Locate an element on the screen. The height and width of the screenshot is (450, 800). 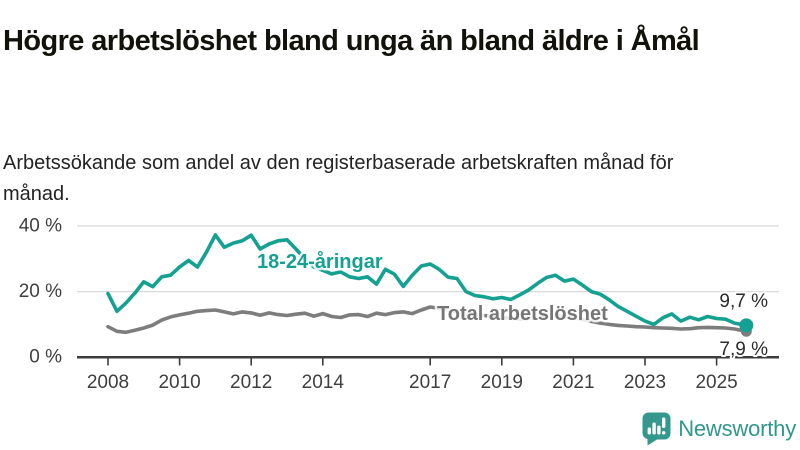
newsworthy-logo: Newsworthy is located at coordinates (719, 429).